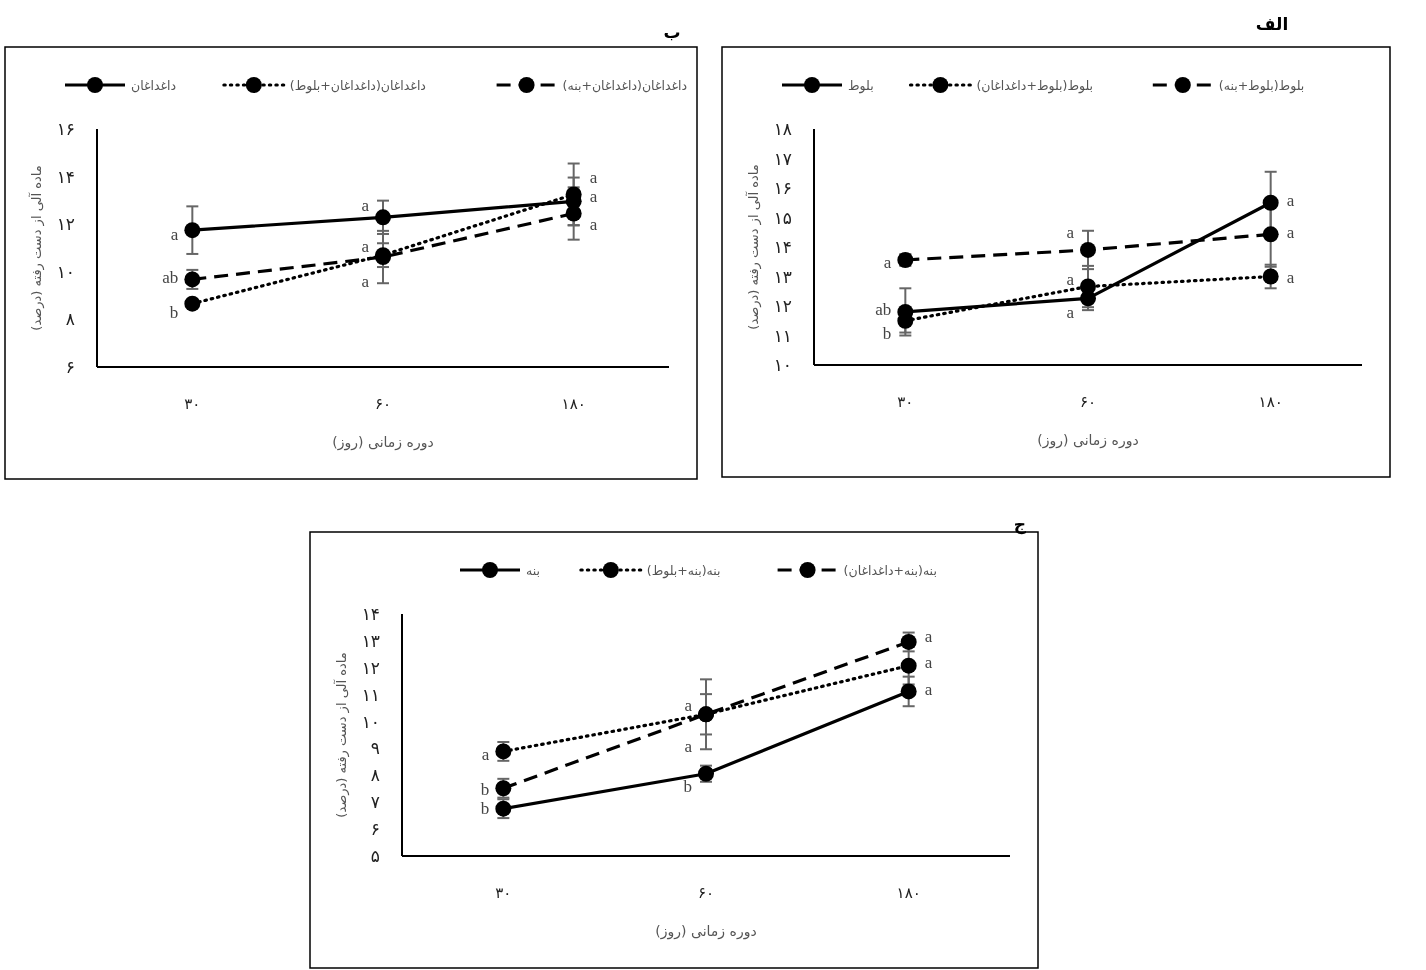 The height and width of the screenshot is (970, 1426). I want to click on y-tick-label: ۱۵, so click(782, 217).